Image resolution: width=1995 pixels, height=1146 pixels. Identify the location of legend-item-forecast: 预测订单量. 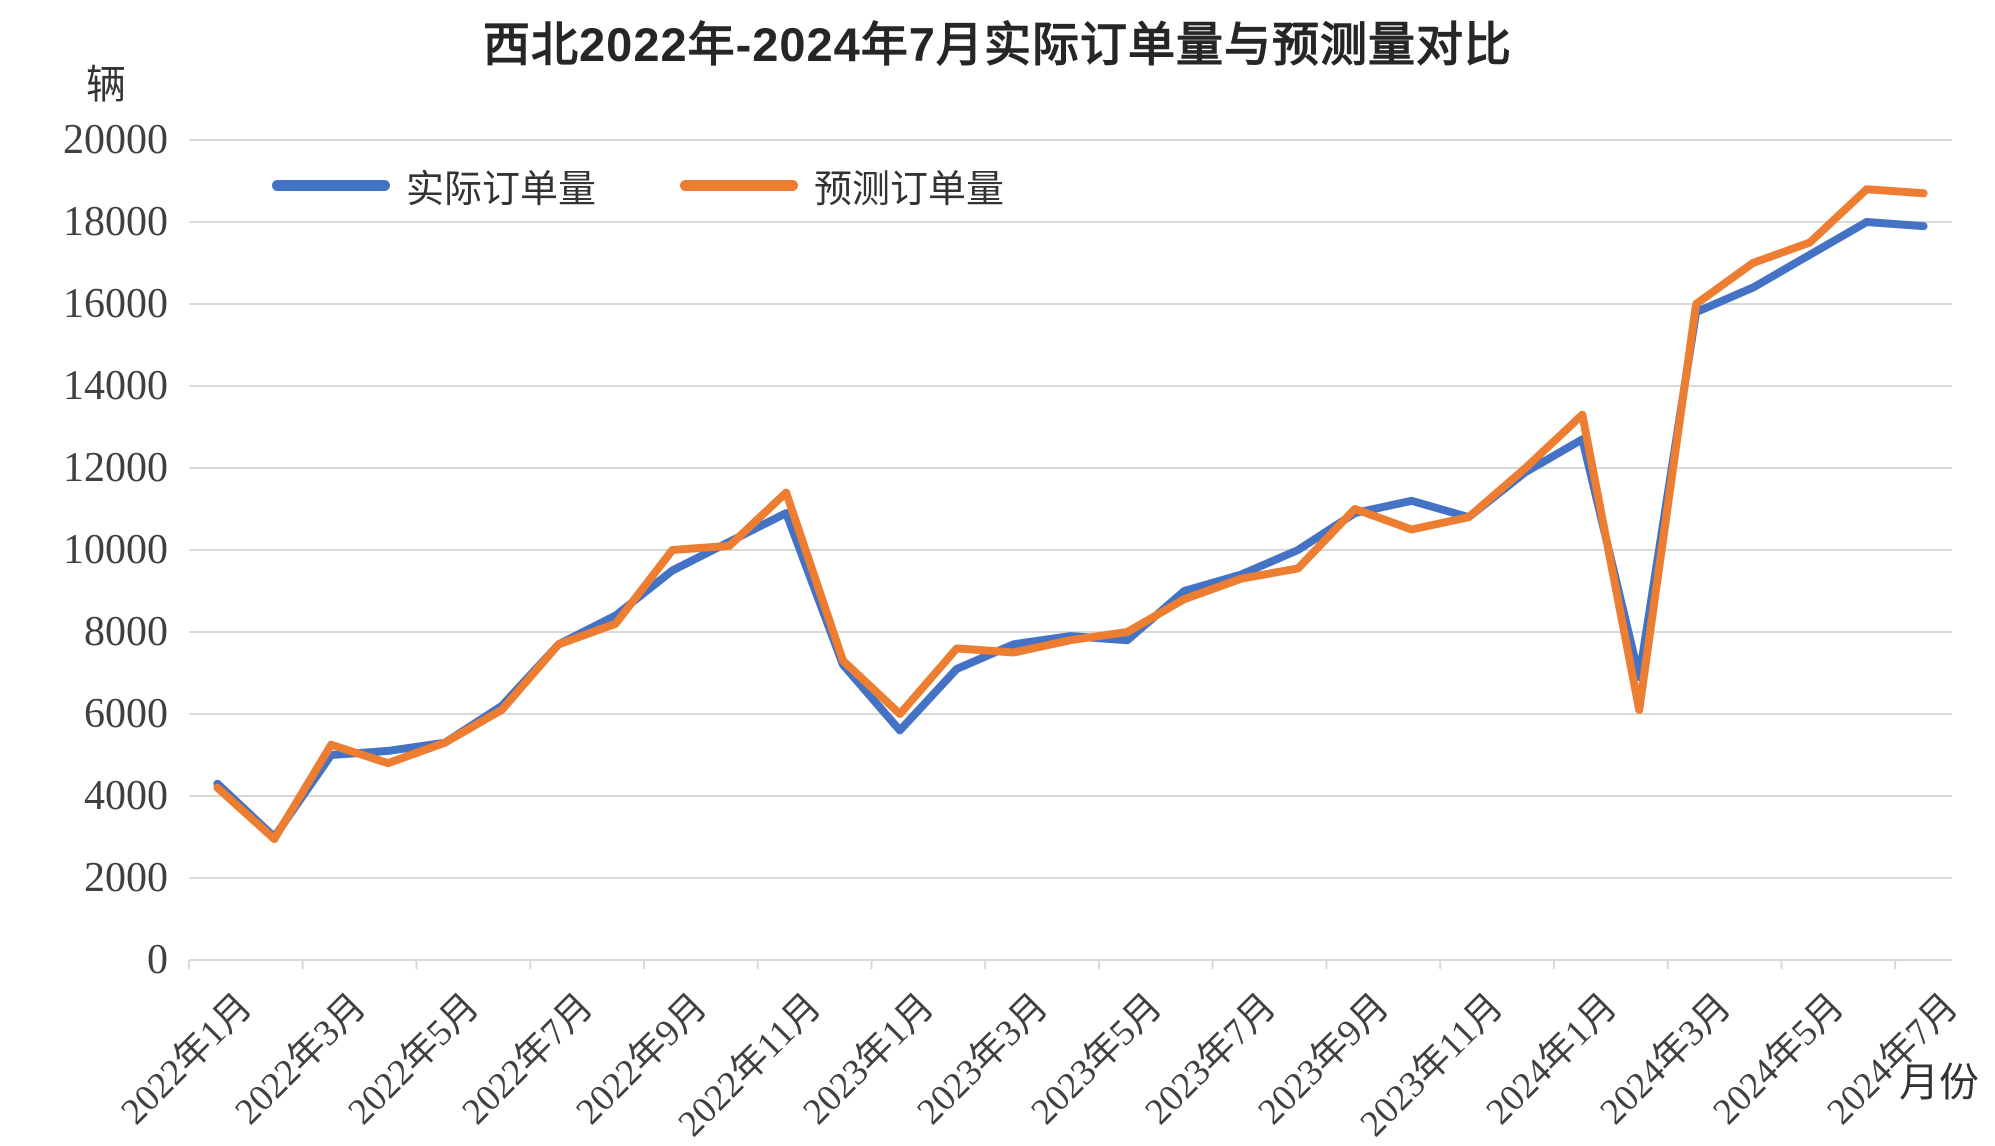
(842, 185).